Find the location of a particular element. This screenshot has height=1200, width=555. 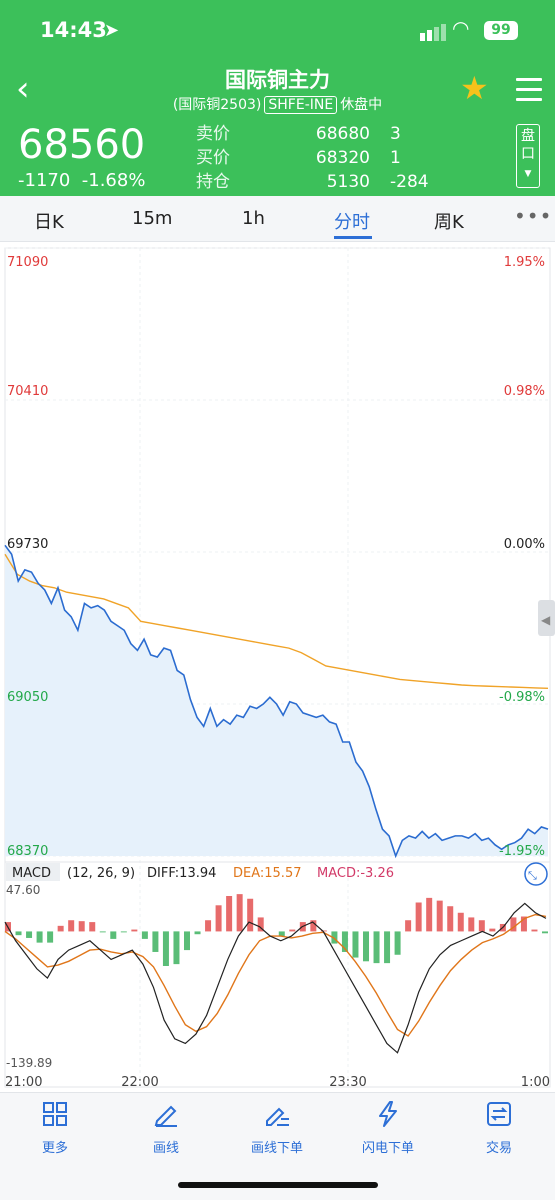

side-collapse-tab: ◀ is located at coordinates (546, 618).